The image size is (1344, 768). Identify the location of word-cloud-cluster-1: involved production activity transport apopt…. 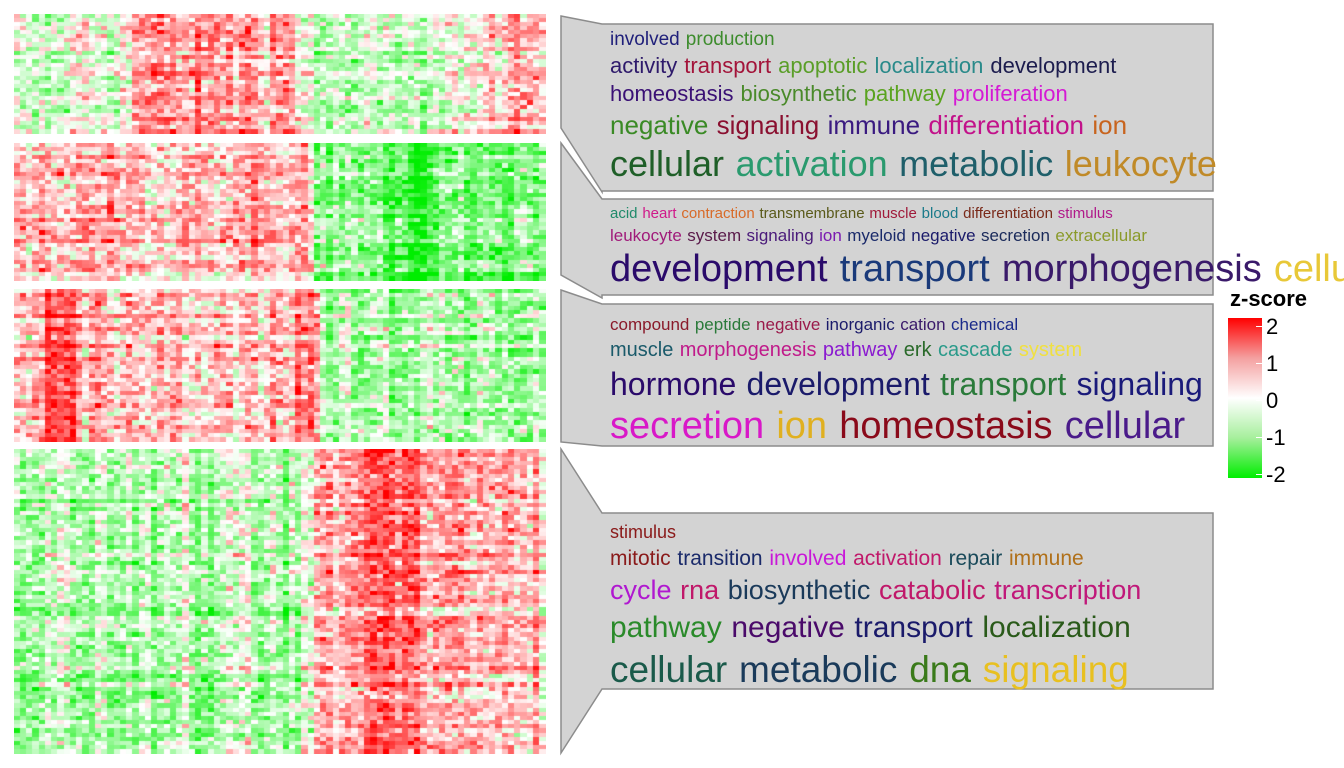
(911, 107).